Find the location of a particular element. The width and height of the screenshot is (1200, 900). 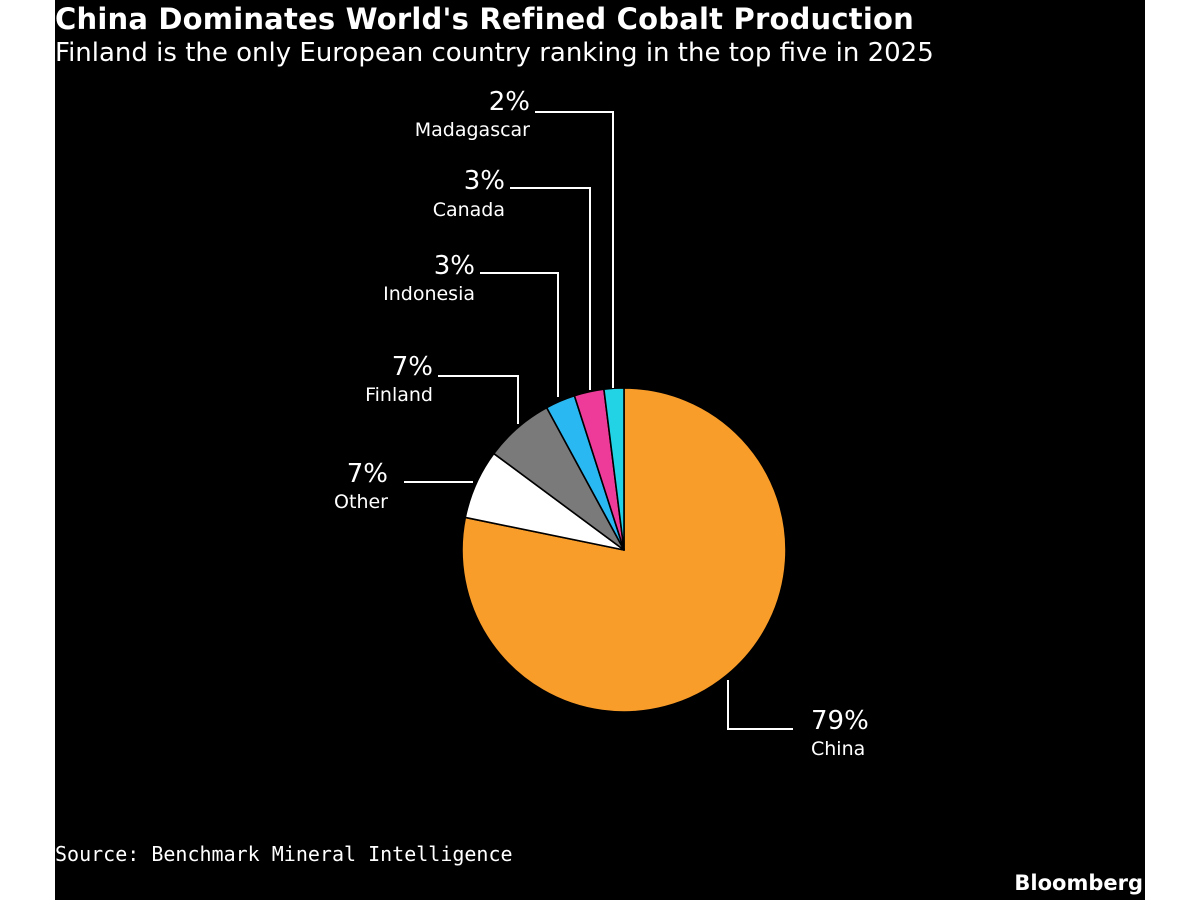

pie-slice-madagascar is located at coordinates (614, 469).